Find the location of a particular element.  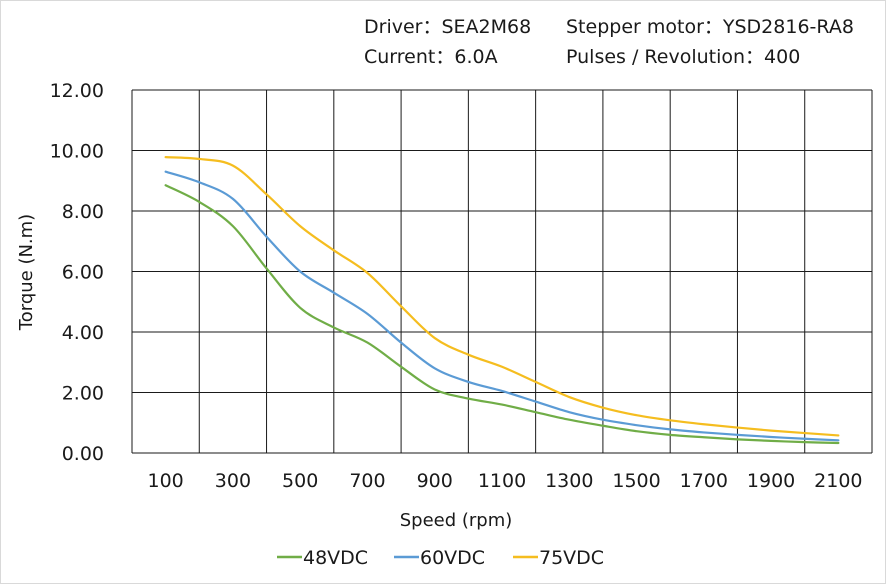

y-tick-labels: 0.00 2.00 4.00 6.00 8.00 10.00 12.00 is located at coordinates (77, 272).